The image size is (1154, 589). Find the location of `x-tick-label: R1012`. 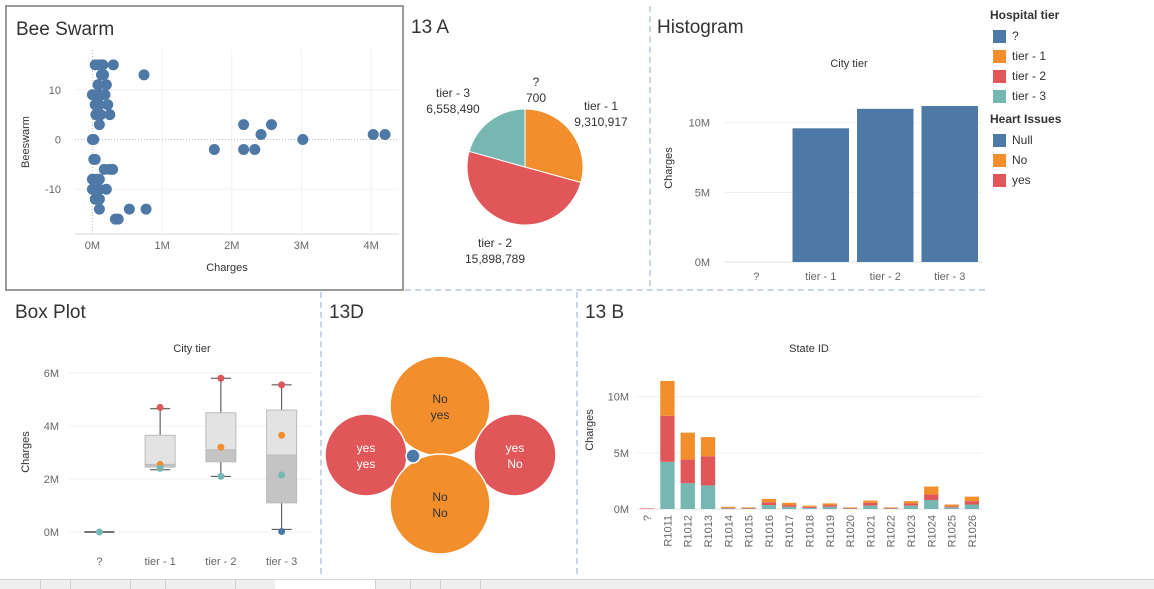

x-tick-label: R1012 is located at coordinates (689, 531).